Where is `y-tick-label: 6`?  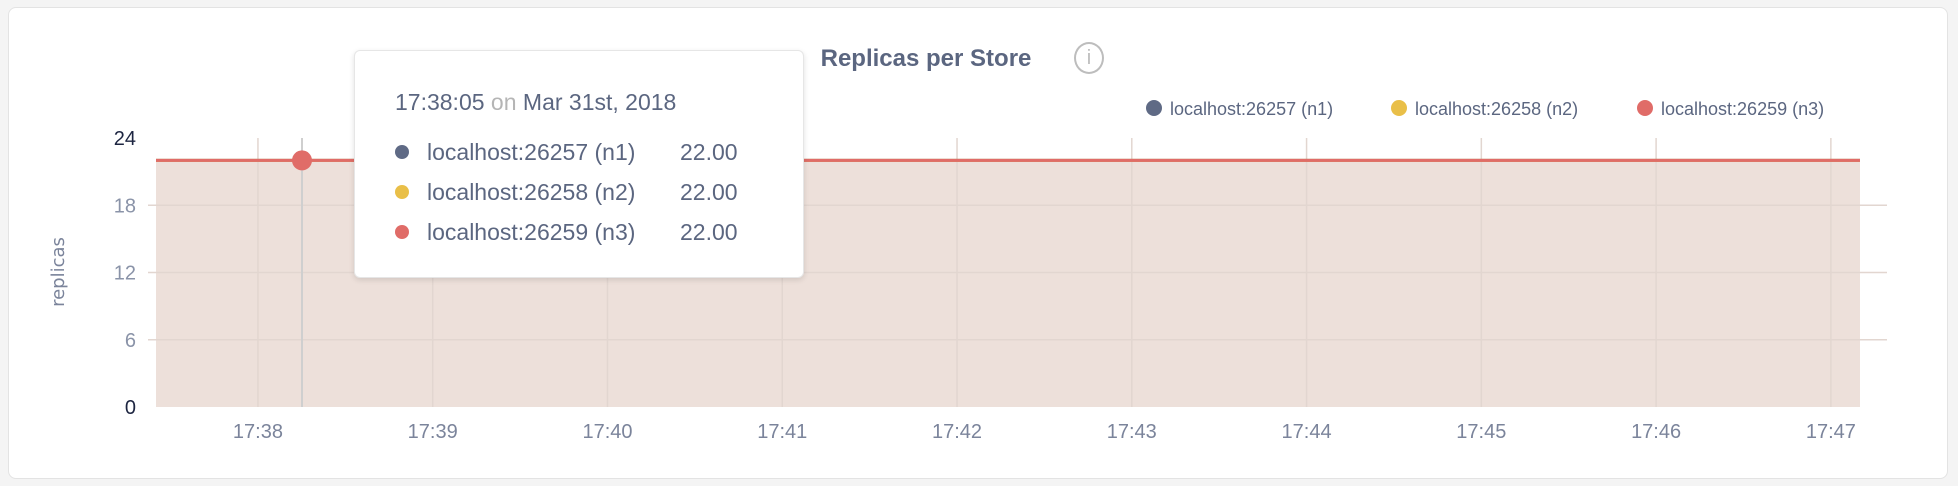
y-tick-label: 6 is located at coordinates (130, 341).